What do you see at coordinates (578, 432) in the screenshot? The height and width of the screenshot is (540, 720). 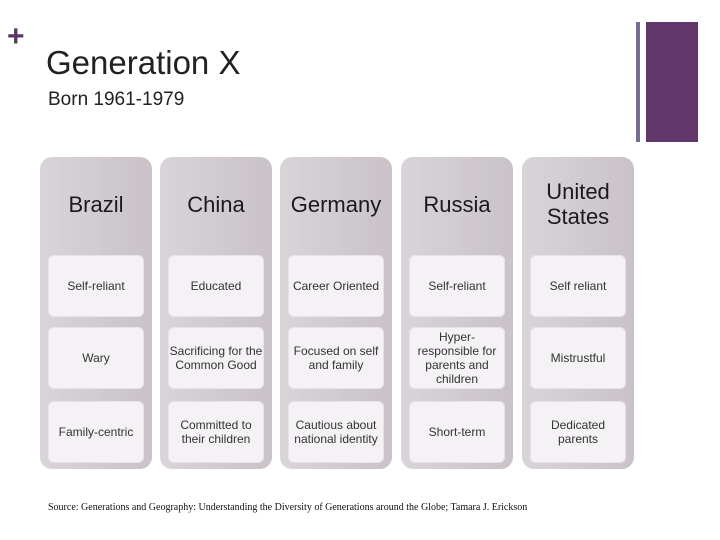 I see `trait-cell: Dedicated parents` at bounding box center [578, 432].